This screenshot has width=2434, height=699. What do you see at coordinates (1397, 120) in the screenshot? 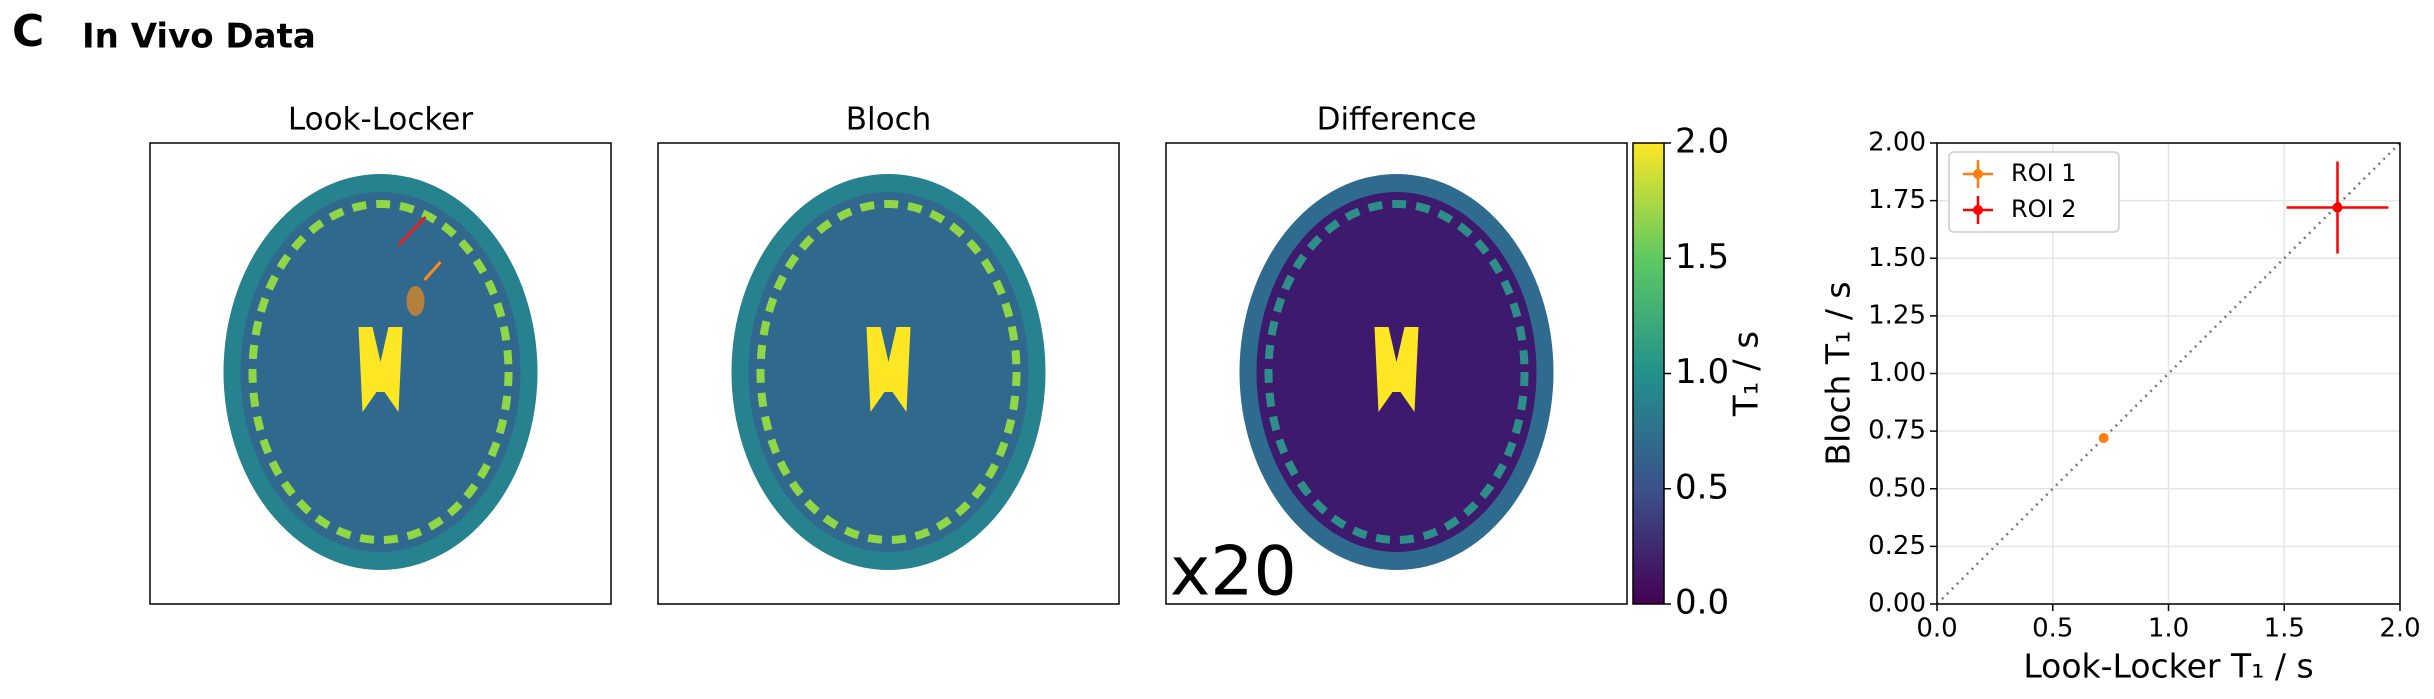
I see `panel-title: Difference` at bounding box center [1397, 120].